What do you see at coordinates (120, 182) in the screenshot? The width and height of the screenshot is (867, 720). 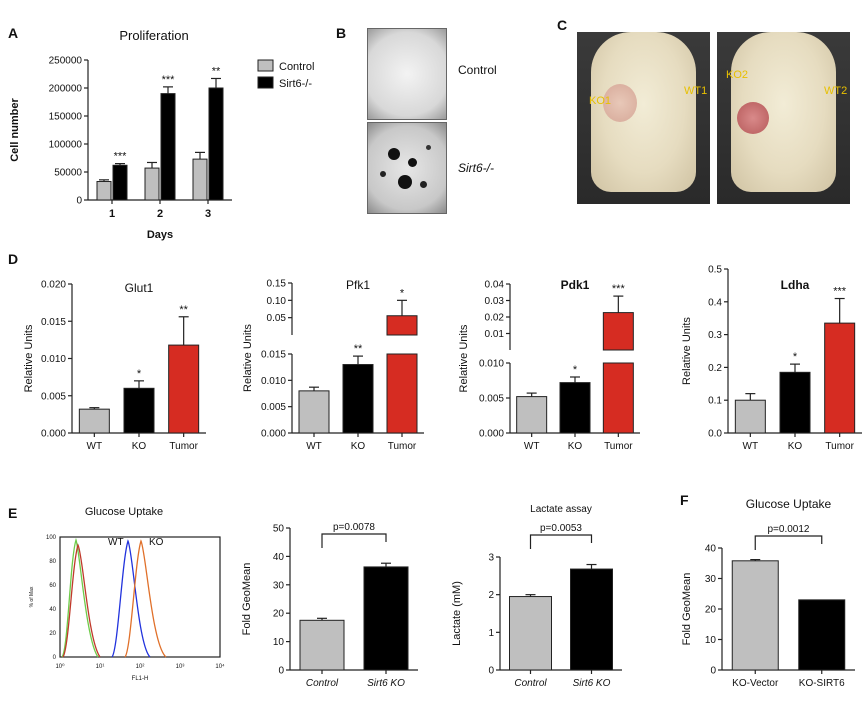 I see `bar-sirt6-day1` at bounding box center [120, 182].